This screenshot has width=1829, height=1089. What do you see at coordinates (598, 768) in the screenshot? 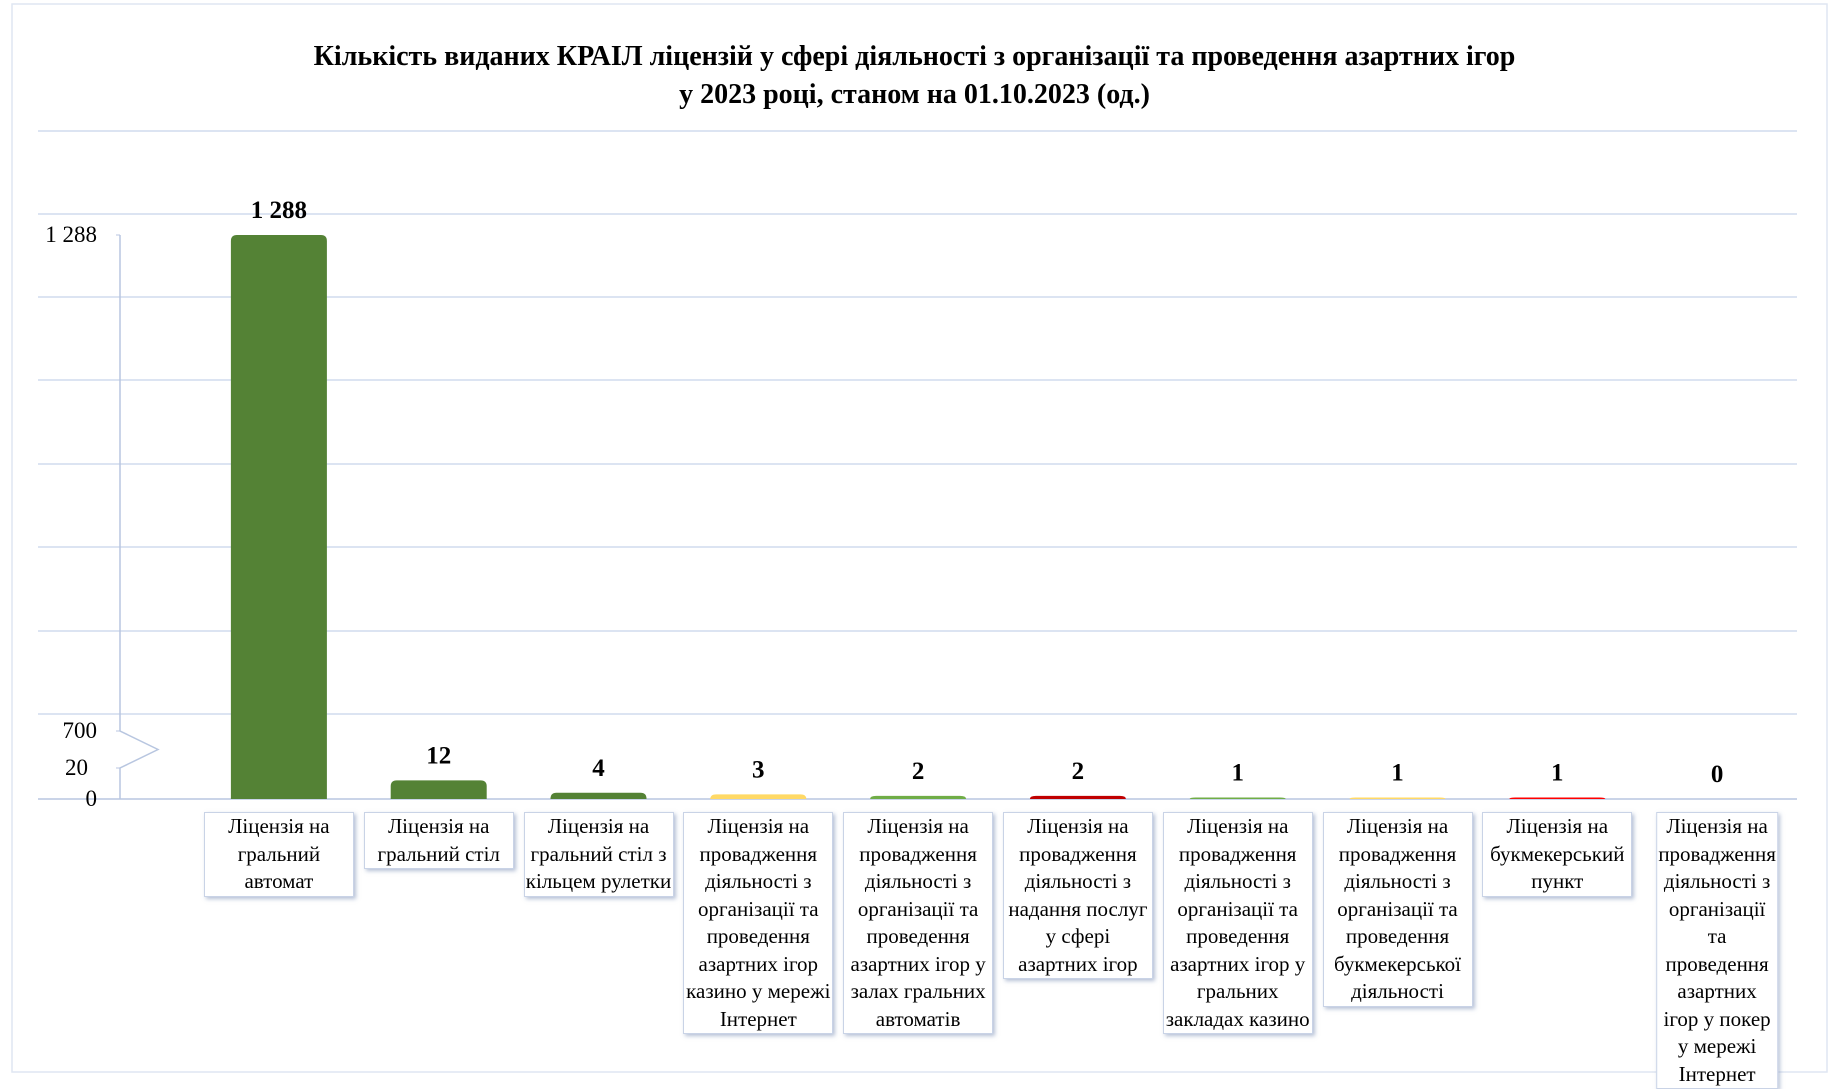
I see `data-label: 4` at bounding box center [598, 768].